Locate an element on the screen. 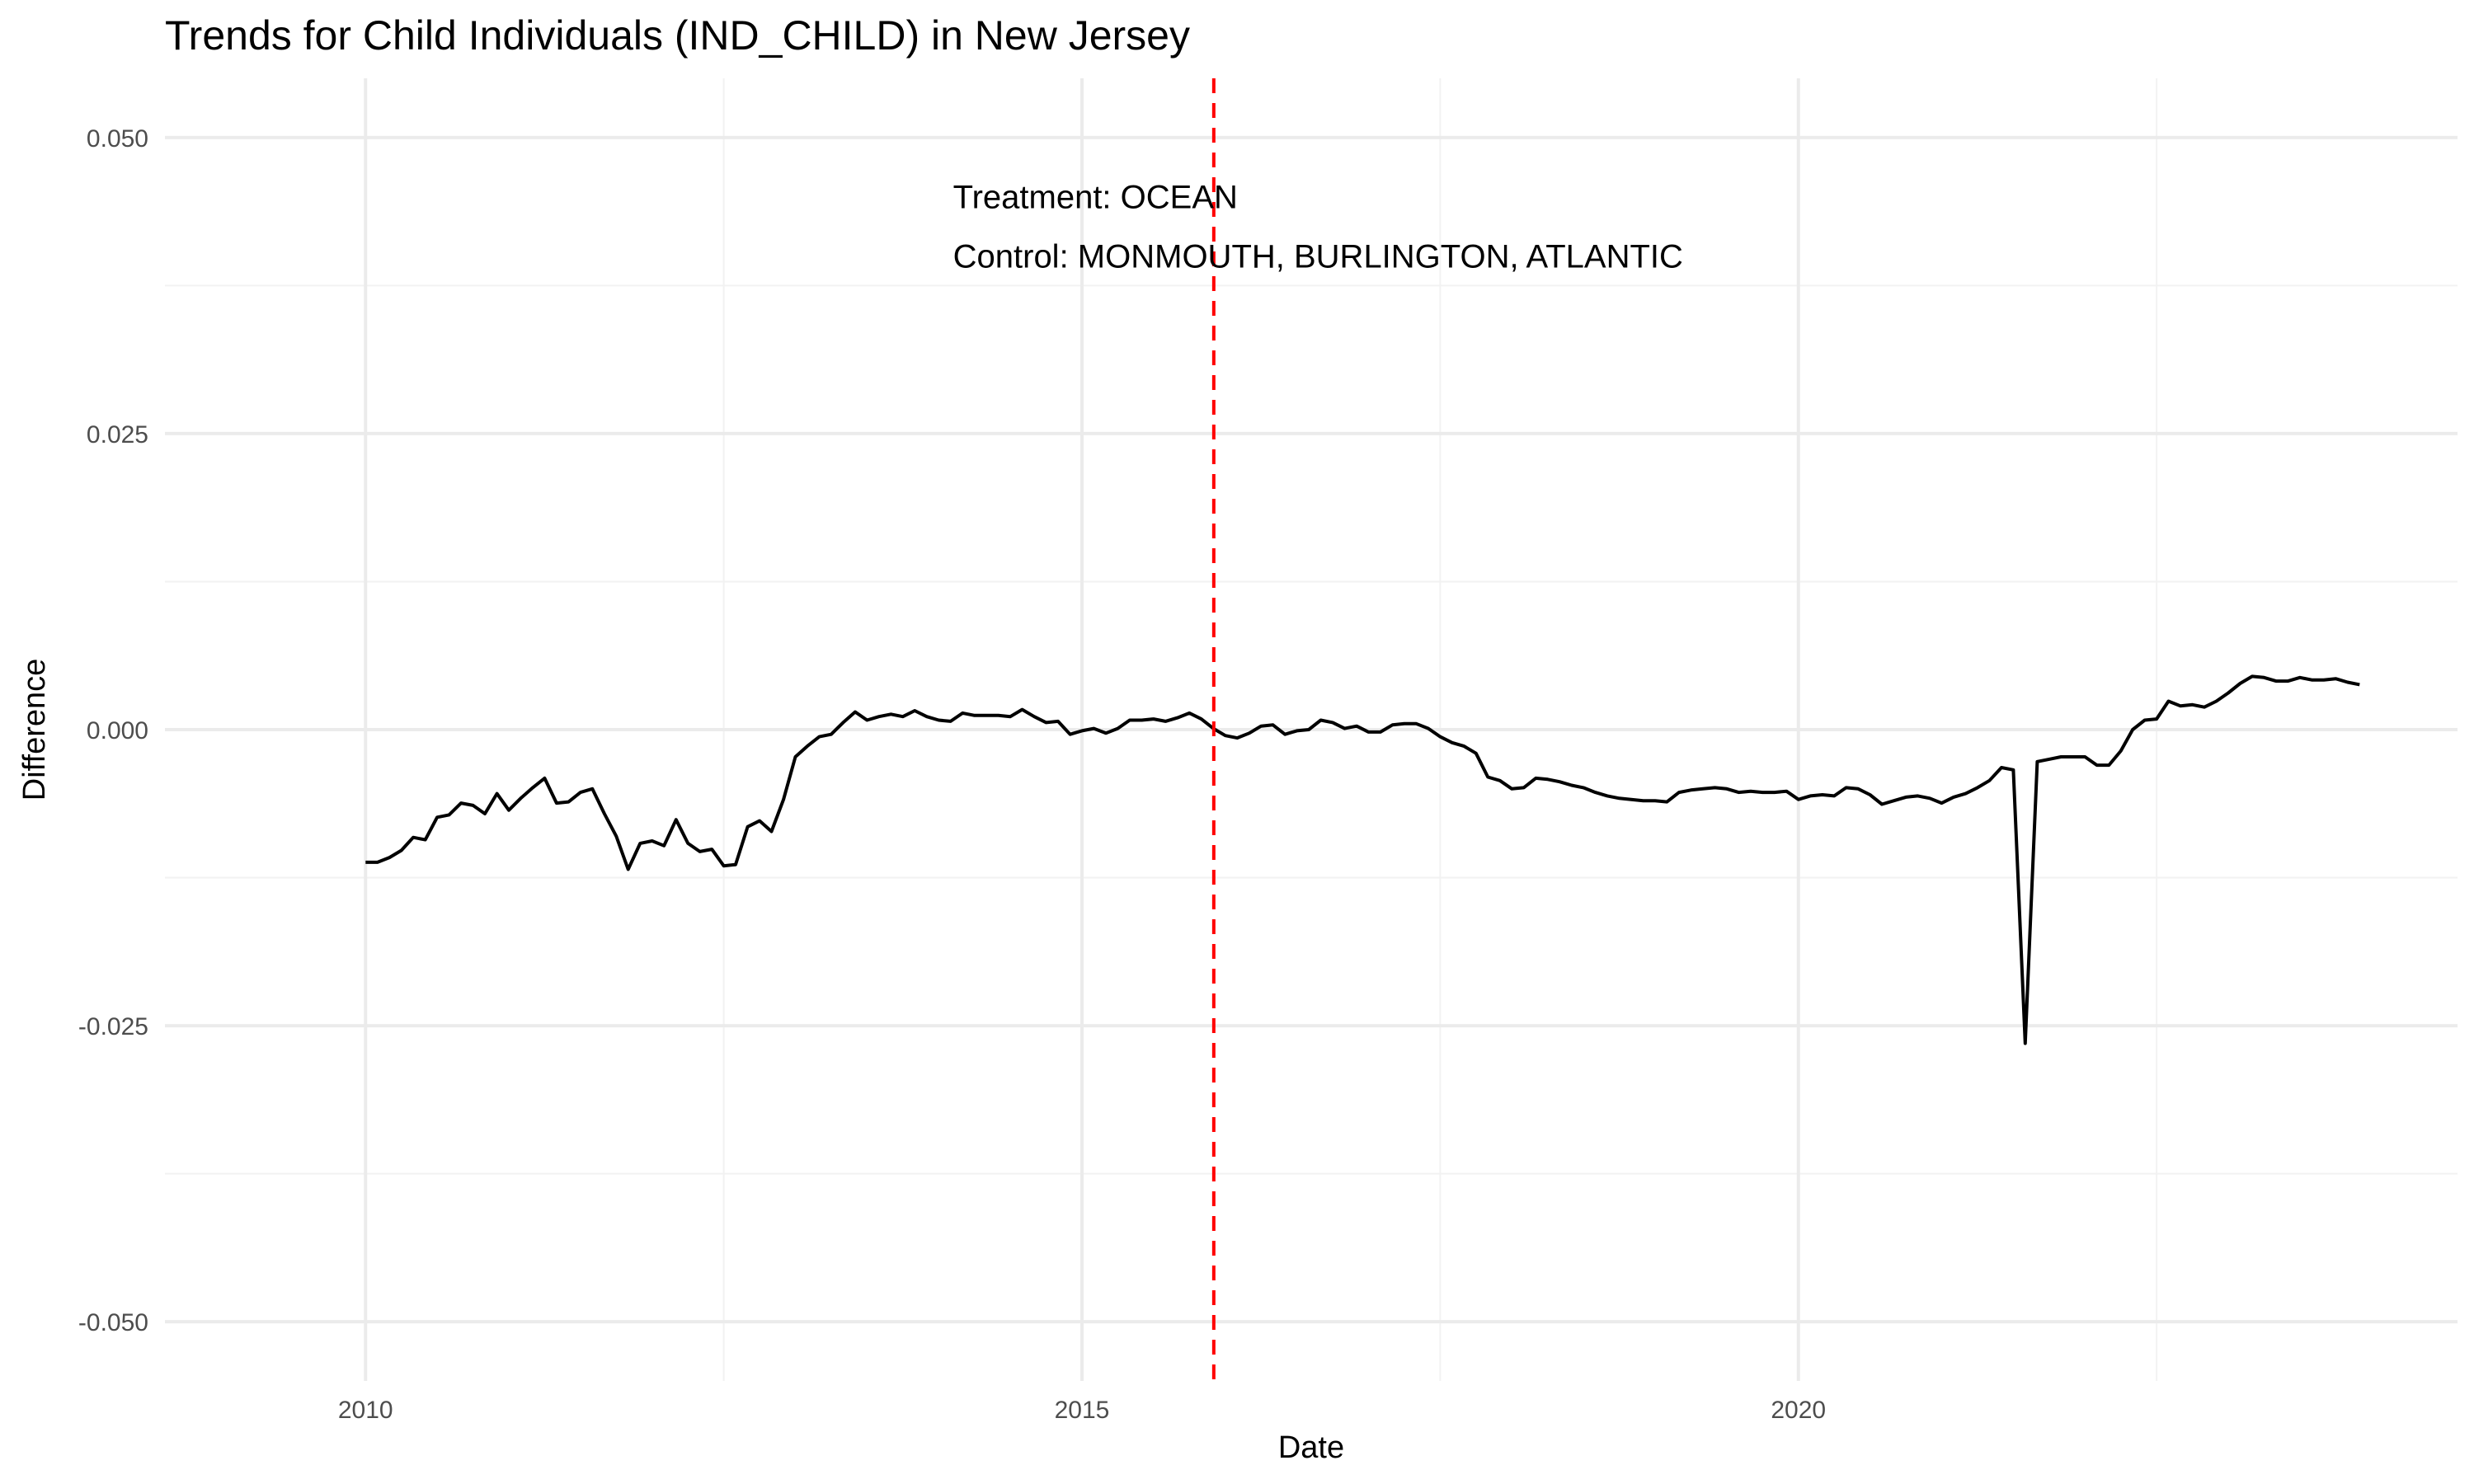 The height and width of the screenshot is (1484, 2474). treatment-annotation: Treatment: OCEAN is located at coordinates (1095, 198).